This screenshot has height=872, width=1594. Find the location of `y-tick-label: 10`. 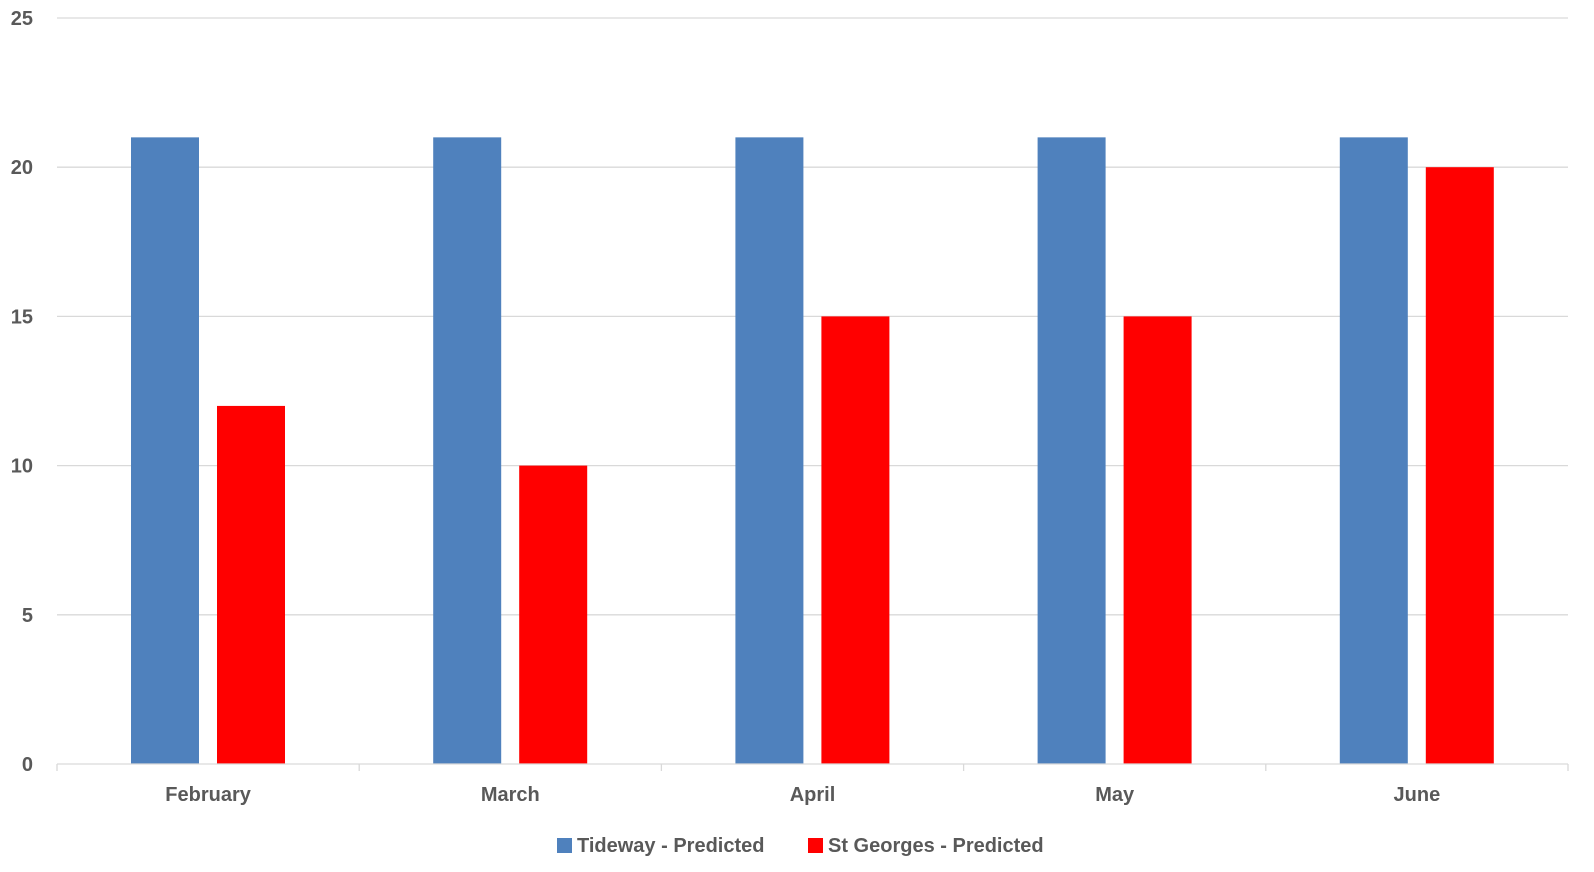

y-tick-label: 10 is located at coordinates (22, 467).